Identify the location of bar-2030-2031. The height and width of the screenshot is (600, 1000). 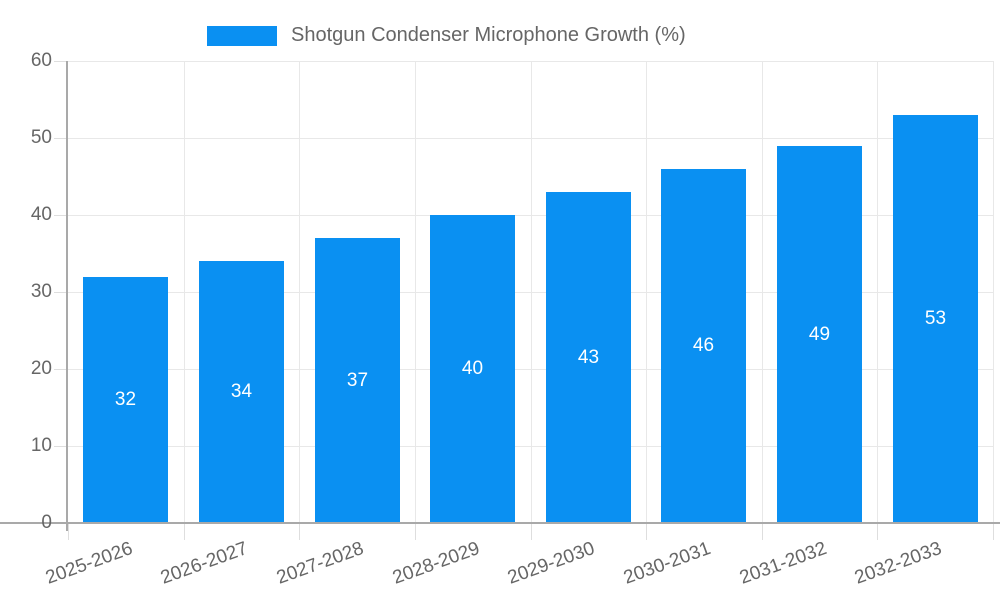
(703, 346).